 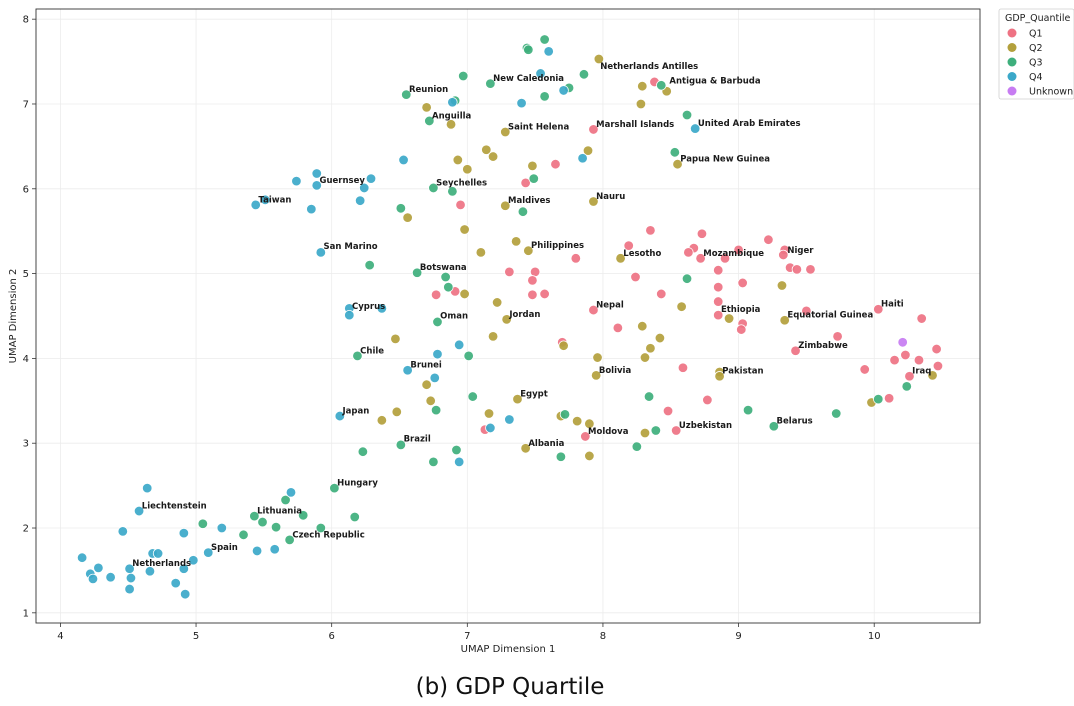 What do you see at coordinates (1012, 62) in the screenshot?
I see `legend-marker-q3` at bounding box center [1012, 62].